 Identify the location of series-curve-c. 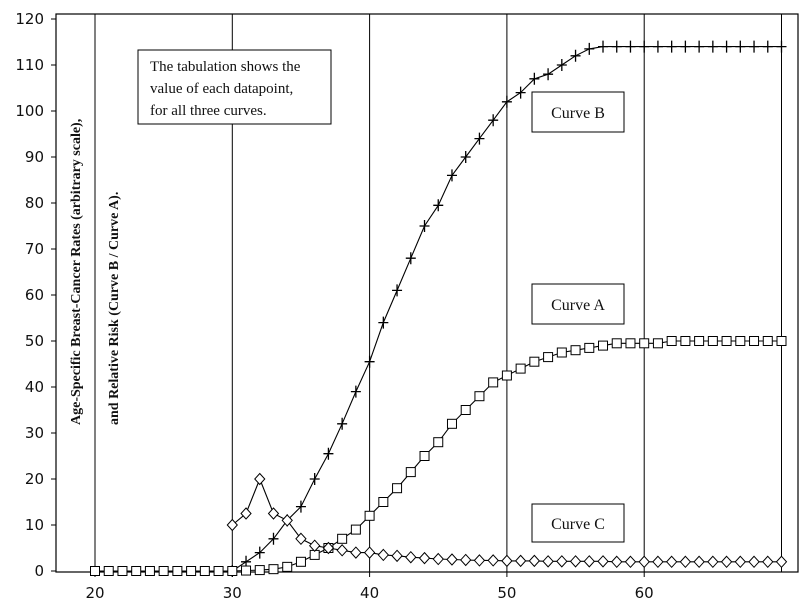
(507, 520).